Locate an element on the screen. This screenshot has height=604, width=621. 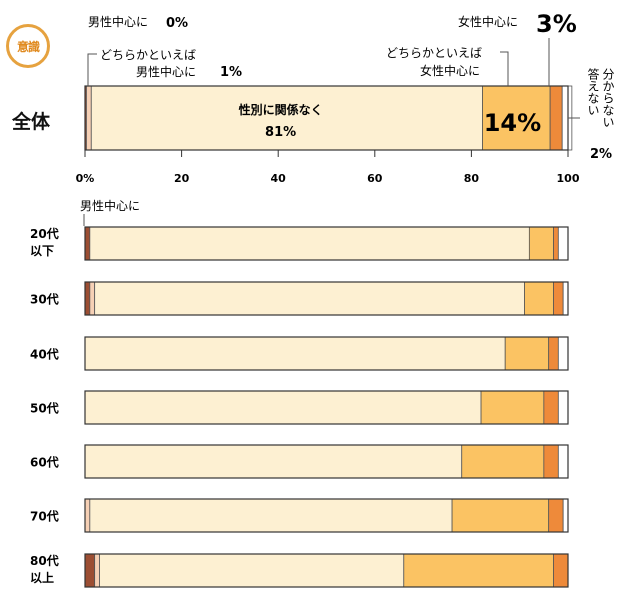
age-label-7-line2: 以上 is located at coordinates (42, 577).